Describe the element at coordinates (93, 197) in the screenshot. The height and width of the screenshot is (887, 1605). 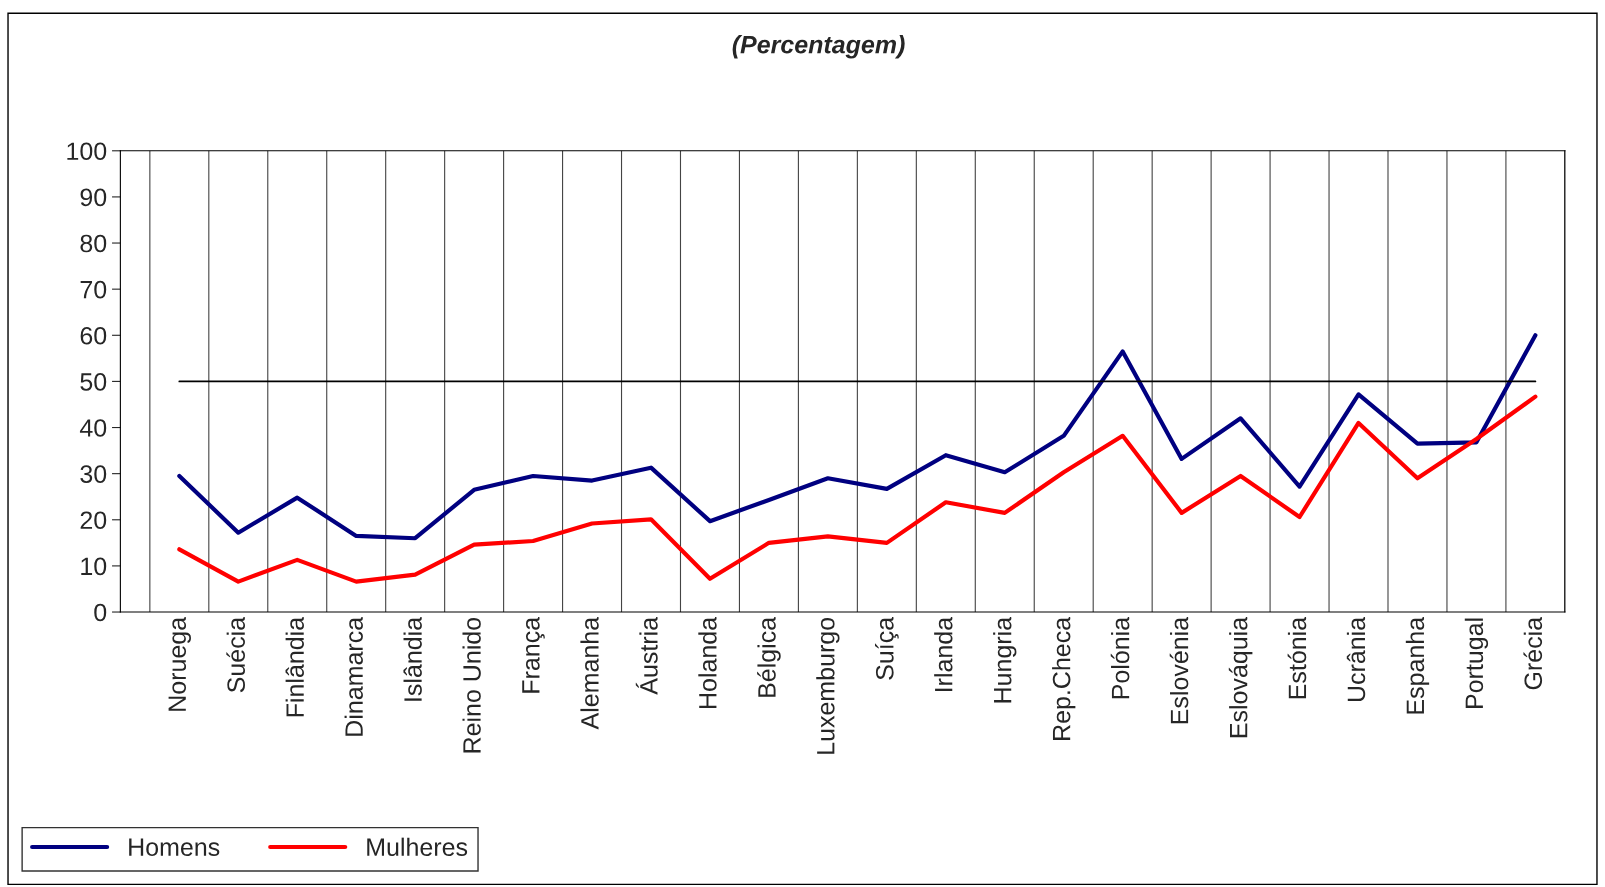
I see `y-tick-label: 90` at that location.